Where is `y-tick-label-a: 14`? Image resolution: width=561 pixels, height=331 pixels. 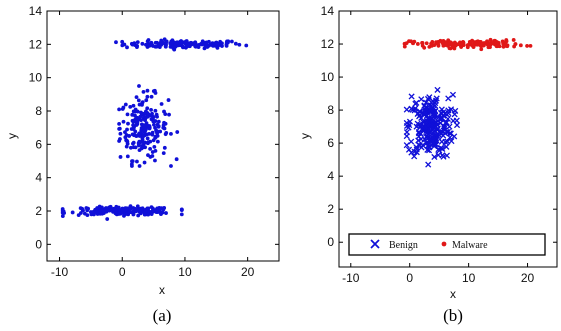
y-tick-label-a: 14 is located at coordinates (36, 11).